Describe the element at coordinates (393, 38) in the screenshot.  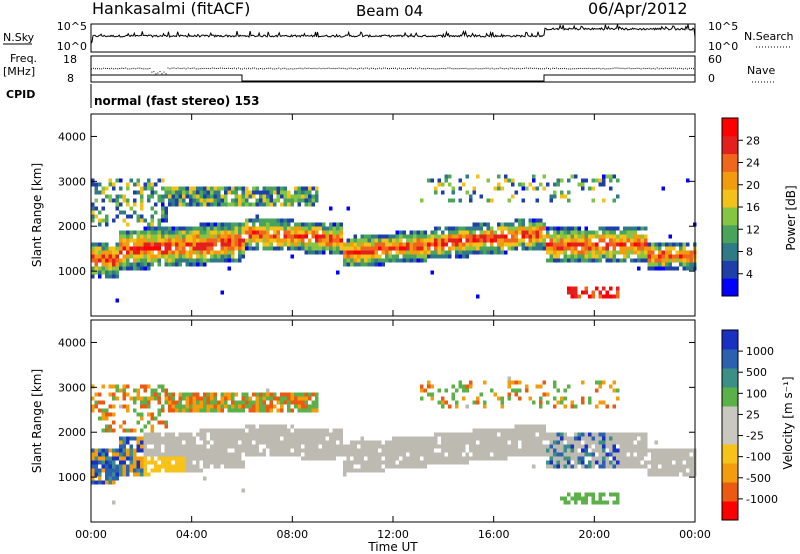
I see `nsky-panel-frame` at that location.